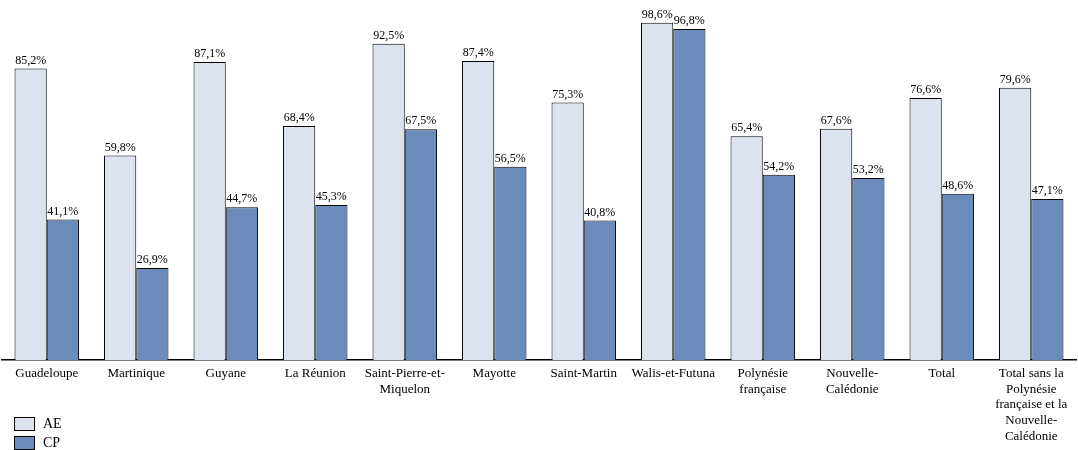  What do you see at coordinates (63, 210) in the screenshot?
I see `data-label: 41,1%` at bounding box center [63, 210].